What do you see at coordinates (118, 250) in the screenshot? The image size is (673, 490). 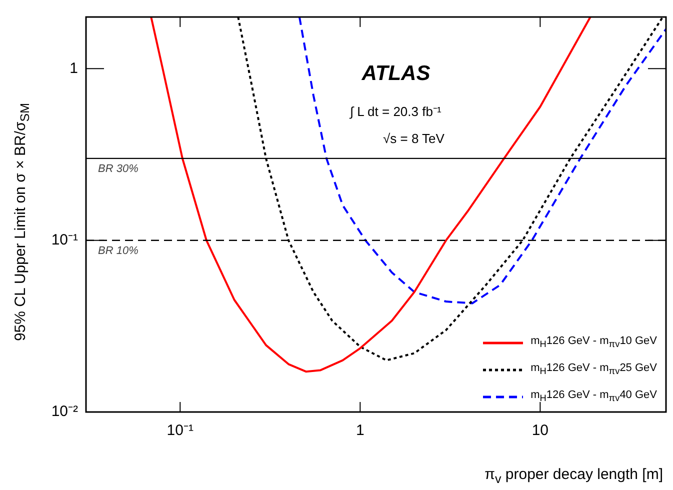 I see `ref-line-label: BR 10%` at bounding box center [118, 250].